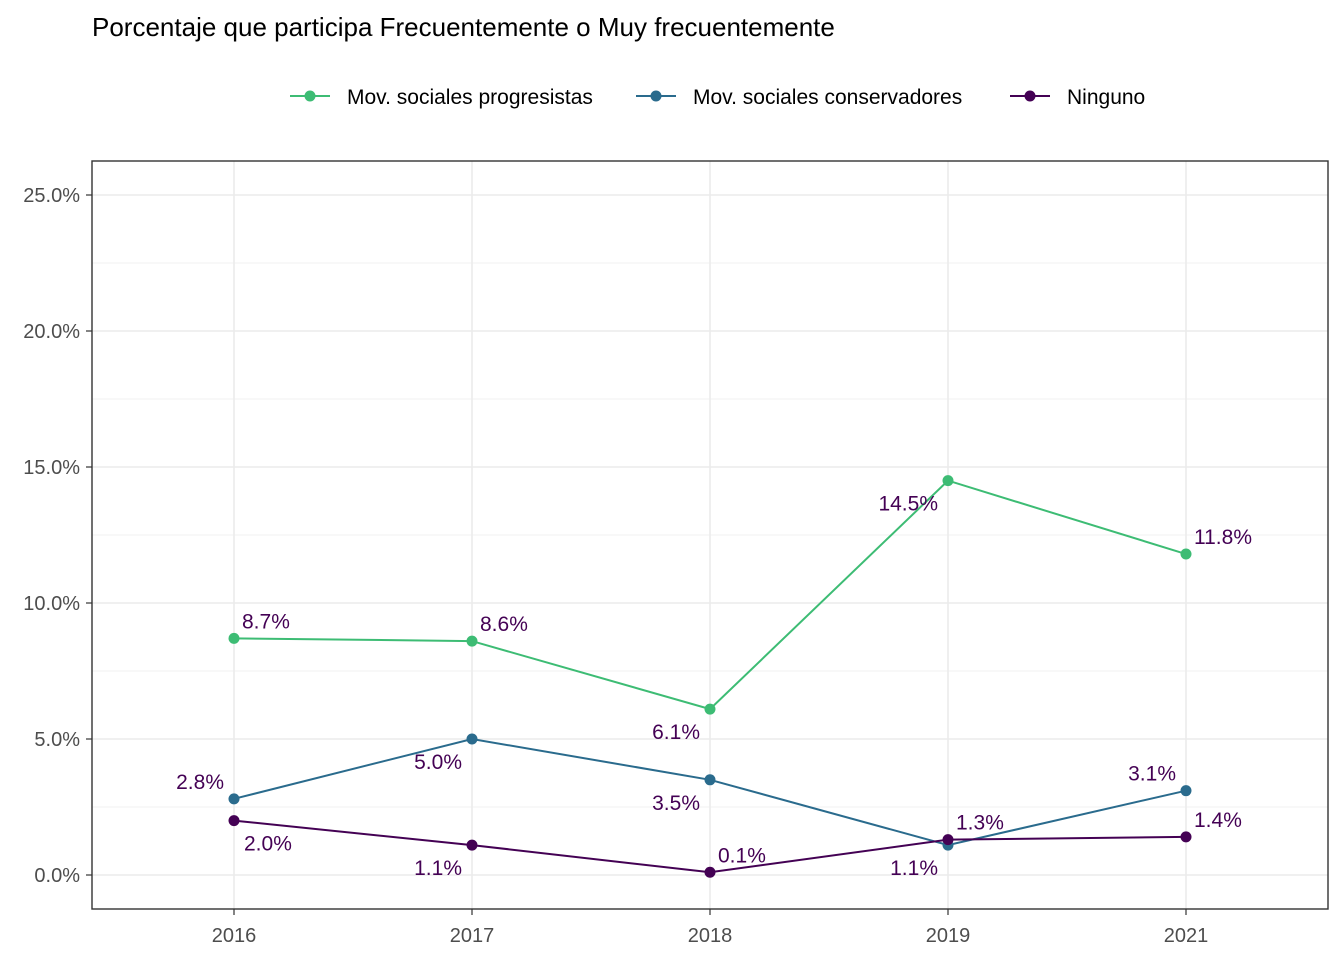 This screenshot has width=1344, height=960. What do you see at coordinates (51, 332) in the screenshot?
I see `y-tick-label: 20.0%` at bounding box center [51, 332].